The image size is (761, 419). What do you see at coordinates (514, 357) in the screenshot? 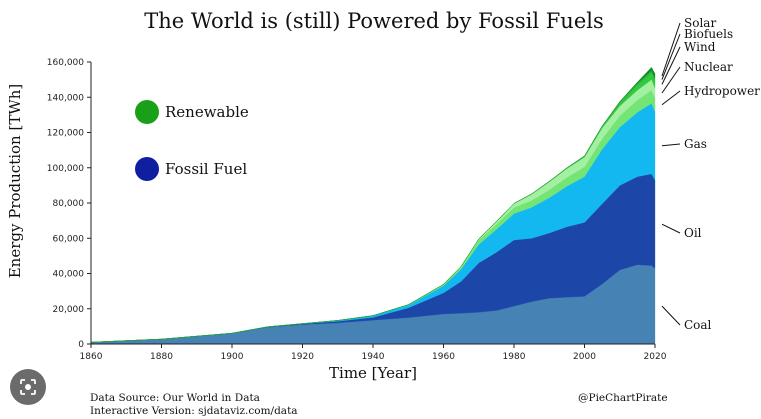
I see `x-tick-label: 1980` at bounding box center [514, 357].